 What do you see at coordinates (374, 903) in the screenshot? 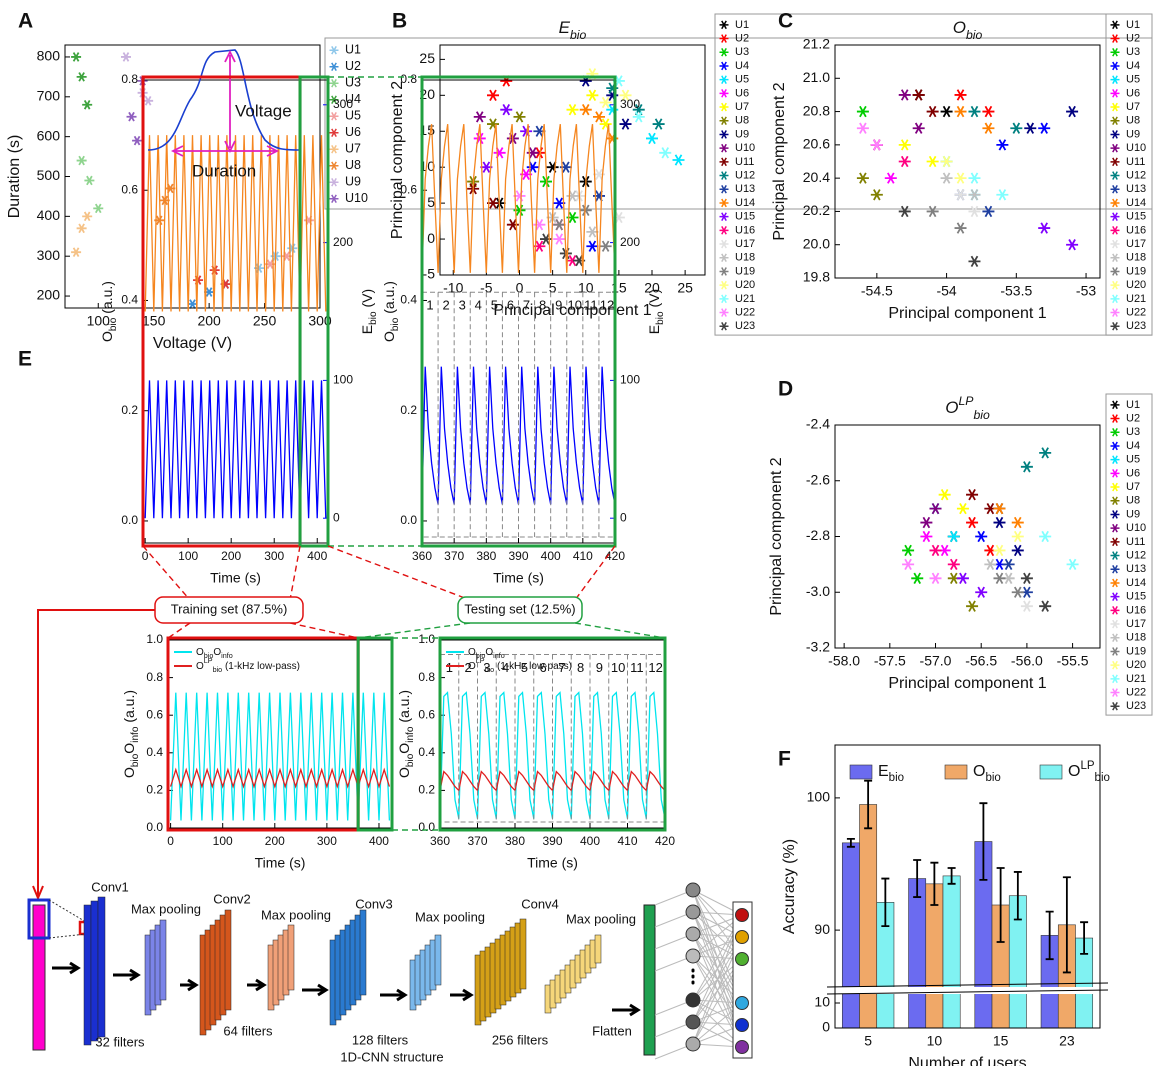
I see `cnn-label: Conv3` at bounding box center [374, 903].